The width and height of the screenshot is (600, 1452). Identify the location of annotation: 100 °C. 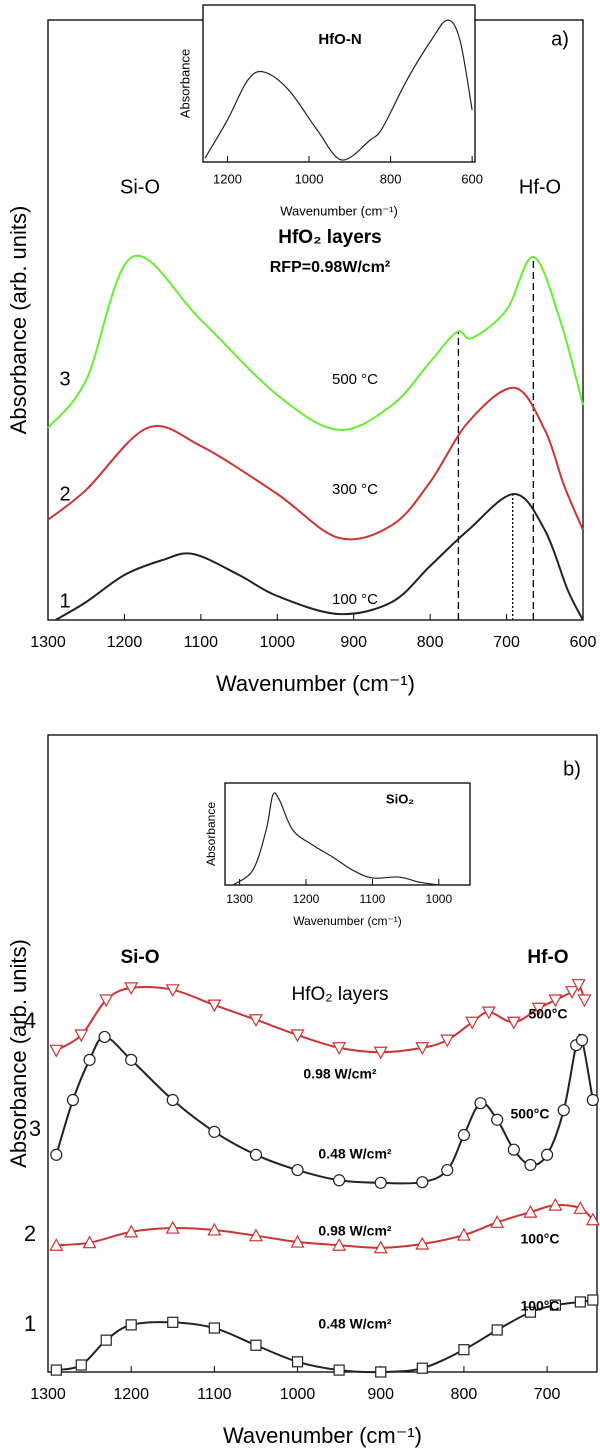
(355, 599).